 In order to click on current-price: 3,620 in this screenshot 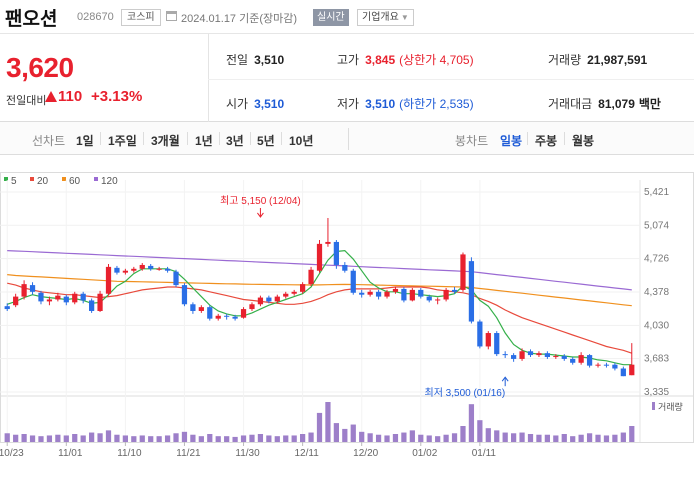, I will do `click(40, 67)`.